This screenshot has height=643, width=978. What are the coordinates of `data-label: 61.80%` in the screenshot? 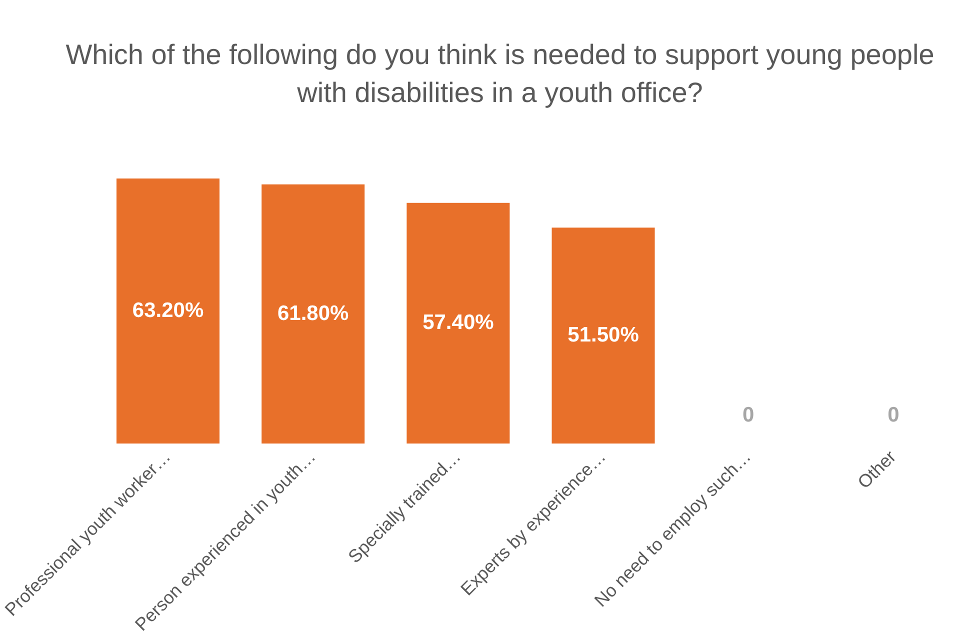 It's located at (313, 313).